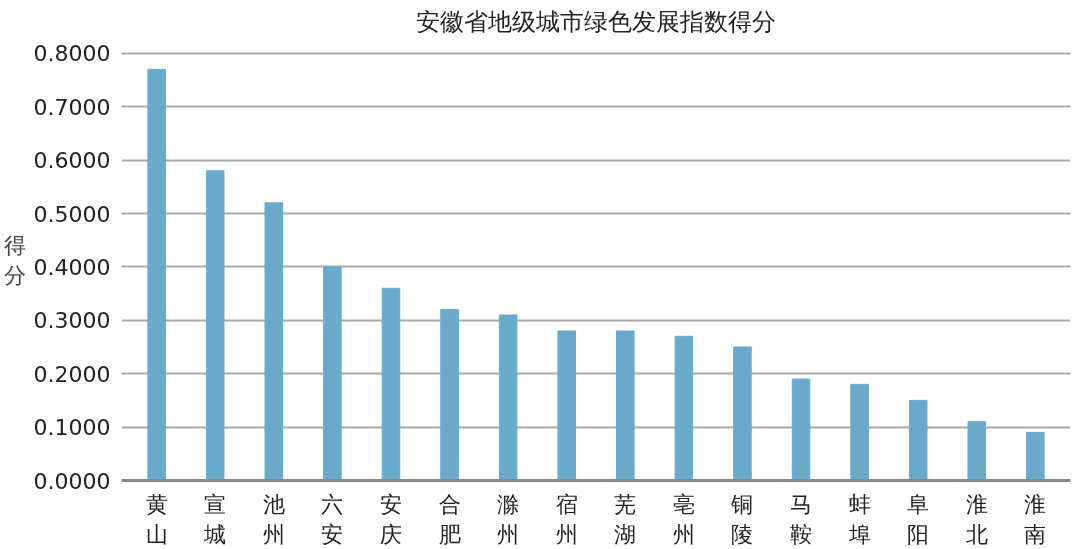  Describe the element at coordinates (1035, 519) in the screenshot. I see `x-tick-label: 淮南` at that location.